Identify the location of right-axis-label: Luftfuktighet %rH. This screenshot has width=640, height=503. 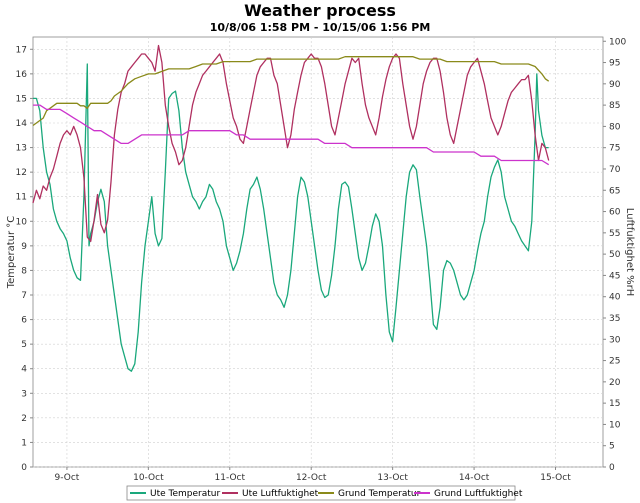
(629, 252).